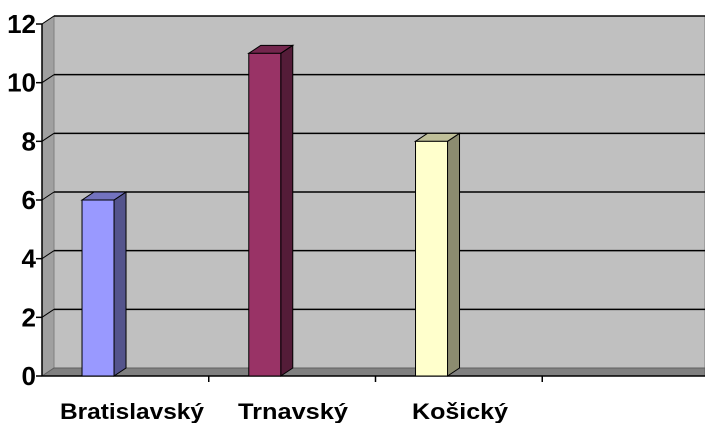 The width and height of the screenshot is (705, 423). What do you see at coordinates (29, 200) in the screenshot?
I see `y-tick-label: 6` at bounding box center [29, 200].